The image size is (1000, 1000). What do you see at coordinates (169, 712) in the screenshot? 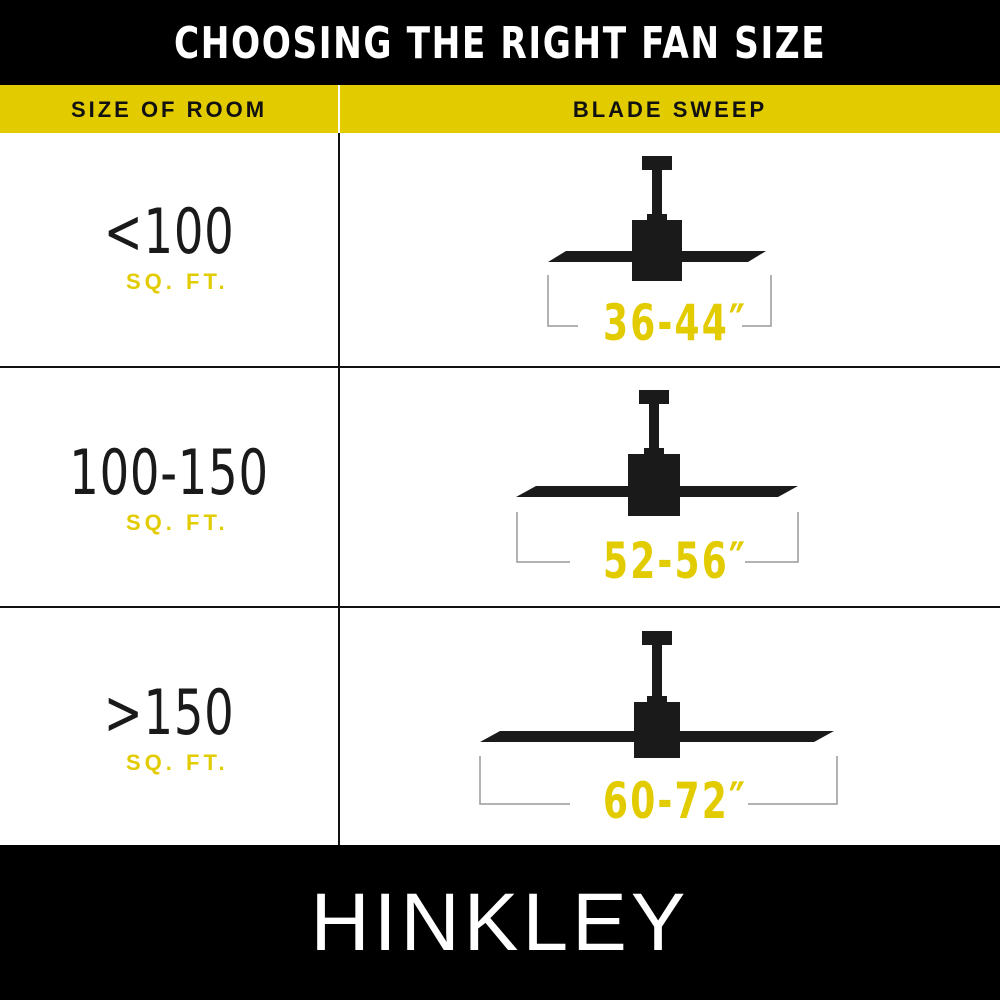
I see `room-size: >150` at bounding box center [169, 712].